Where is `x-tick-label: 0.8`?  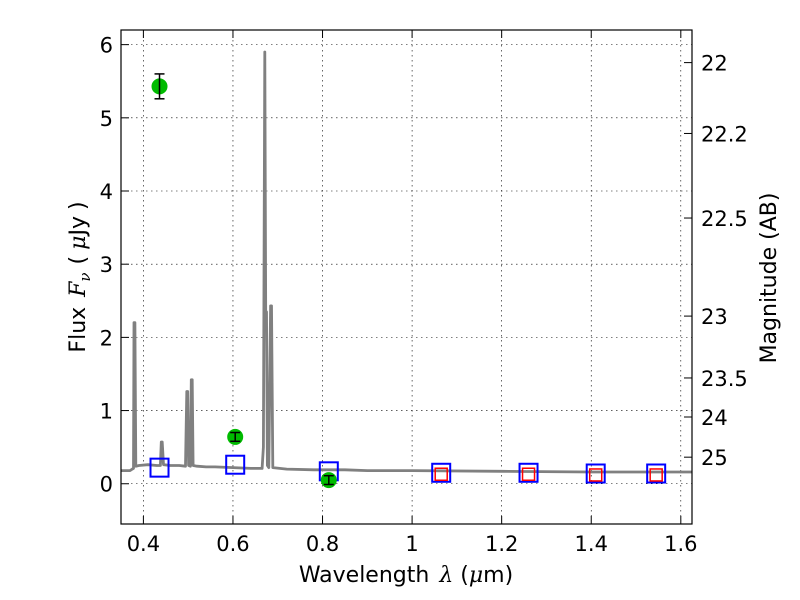 x-tick-label: 0.8 is located at coordinates (322, 544).